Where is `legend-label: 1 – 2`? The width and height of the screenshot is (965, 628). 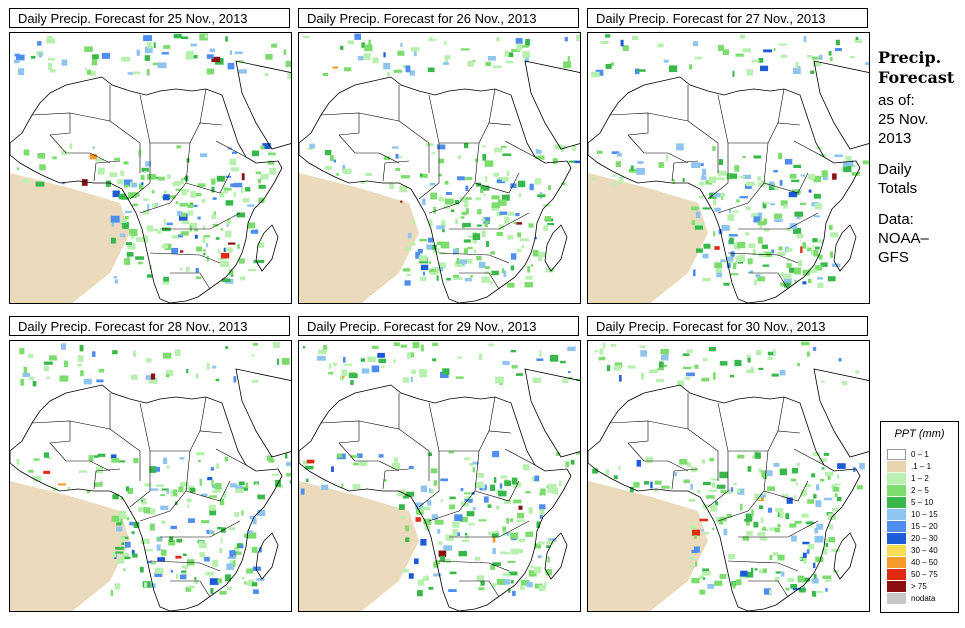
legend-label: 1 – 2 is located at coordinates (920, 478).